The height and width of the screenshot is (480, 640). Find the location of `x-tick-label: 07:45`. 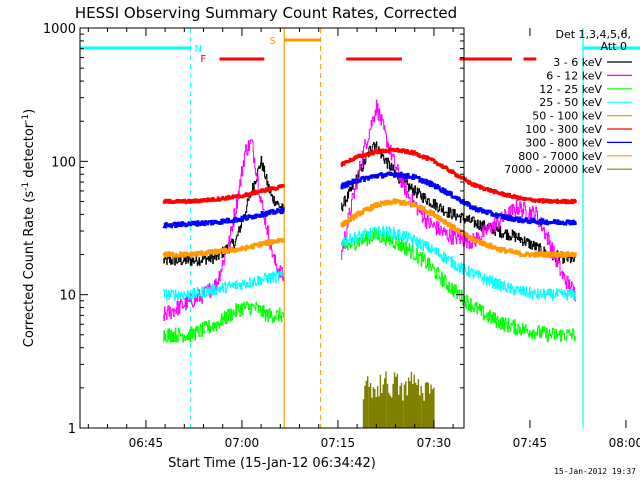

x-tick-label: 07:45 is located at coordinates (530, 443).